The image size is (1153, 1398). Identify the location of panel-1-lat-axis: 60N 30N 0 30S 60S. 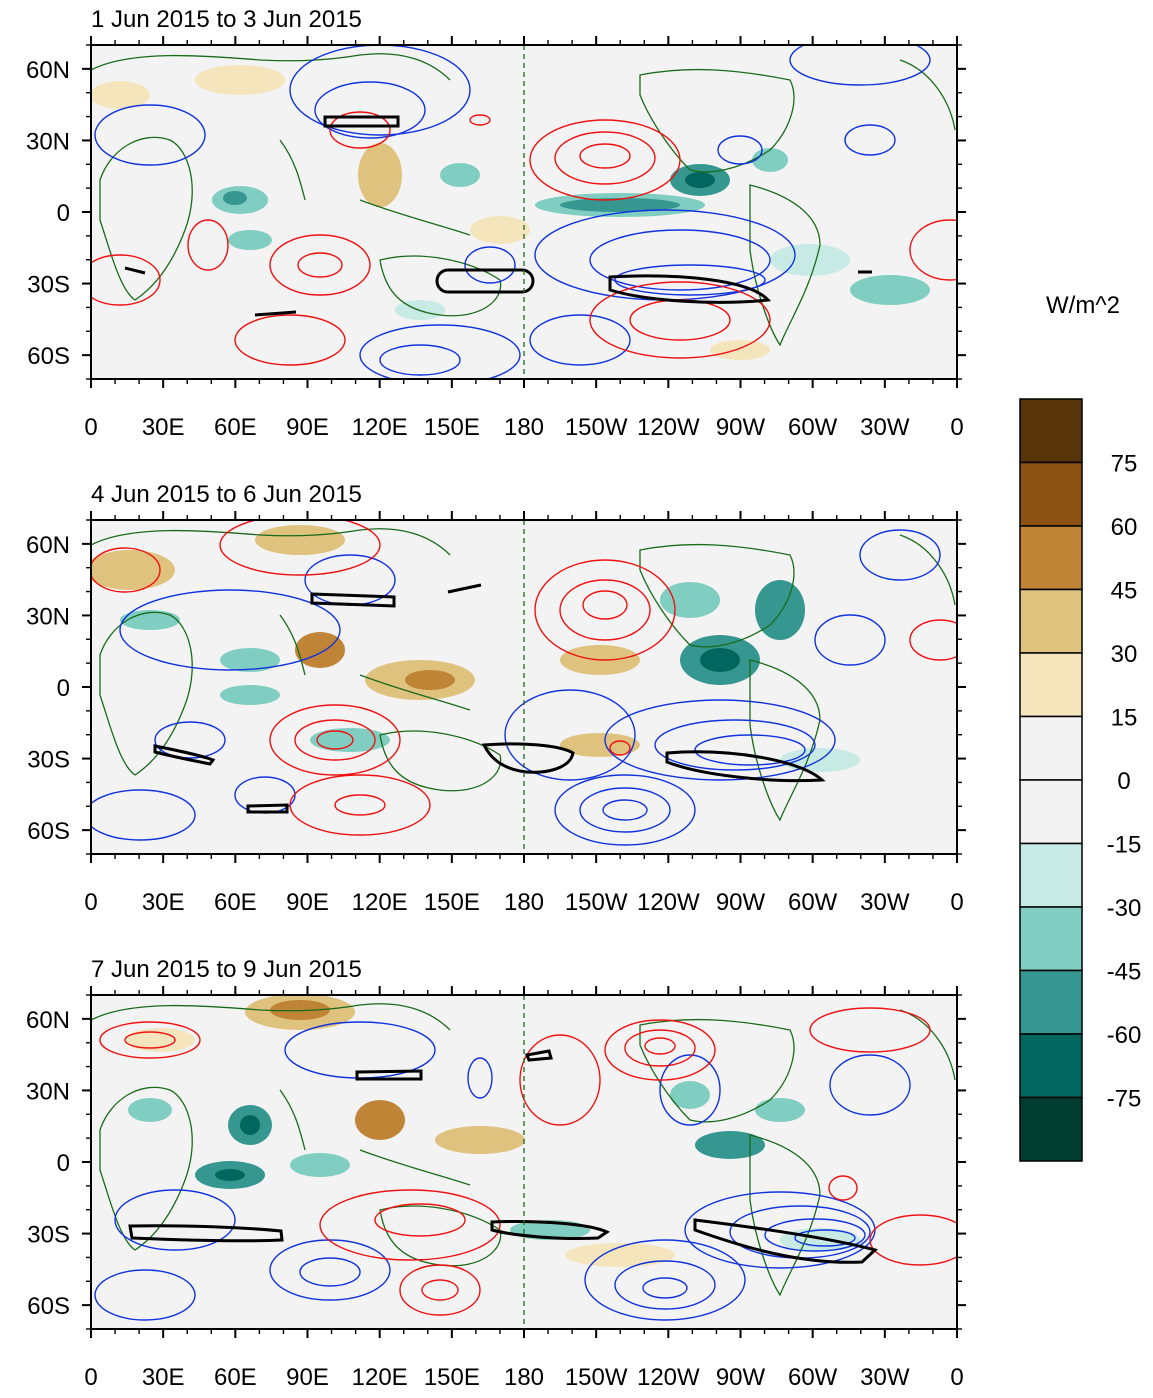
(48, 213).